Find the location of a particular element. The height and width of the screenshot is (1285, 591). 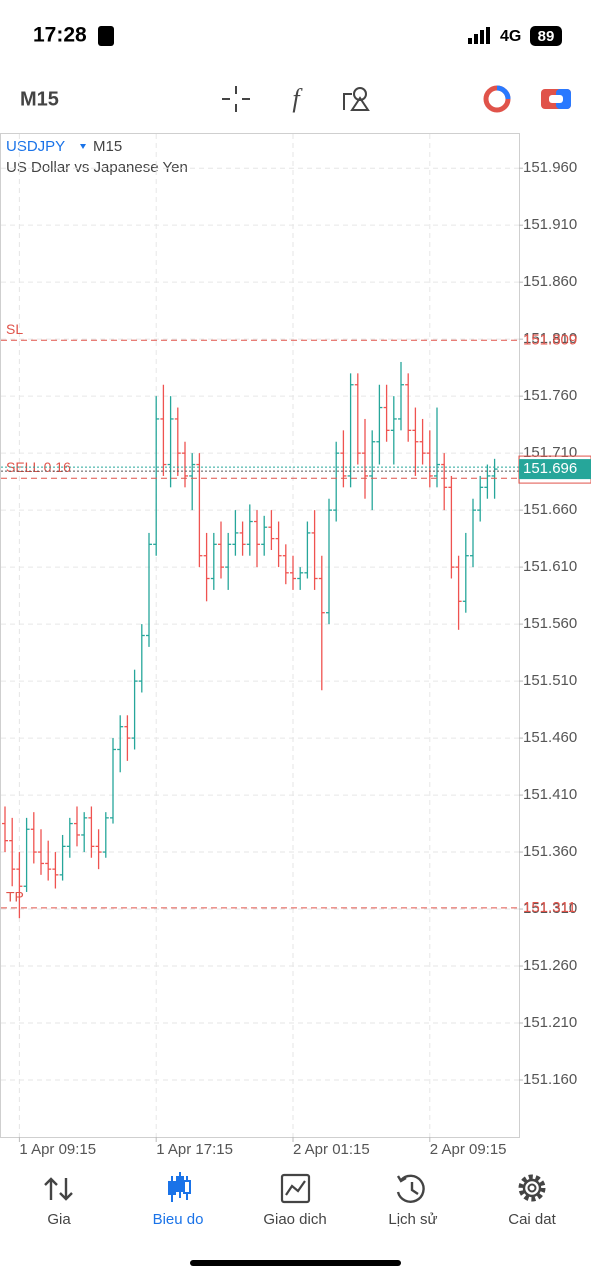

status-time: 17:28 is located at coordinates (60, 35).